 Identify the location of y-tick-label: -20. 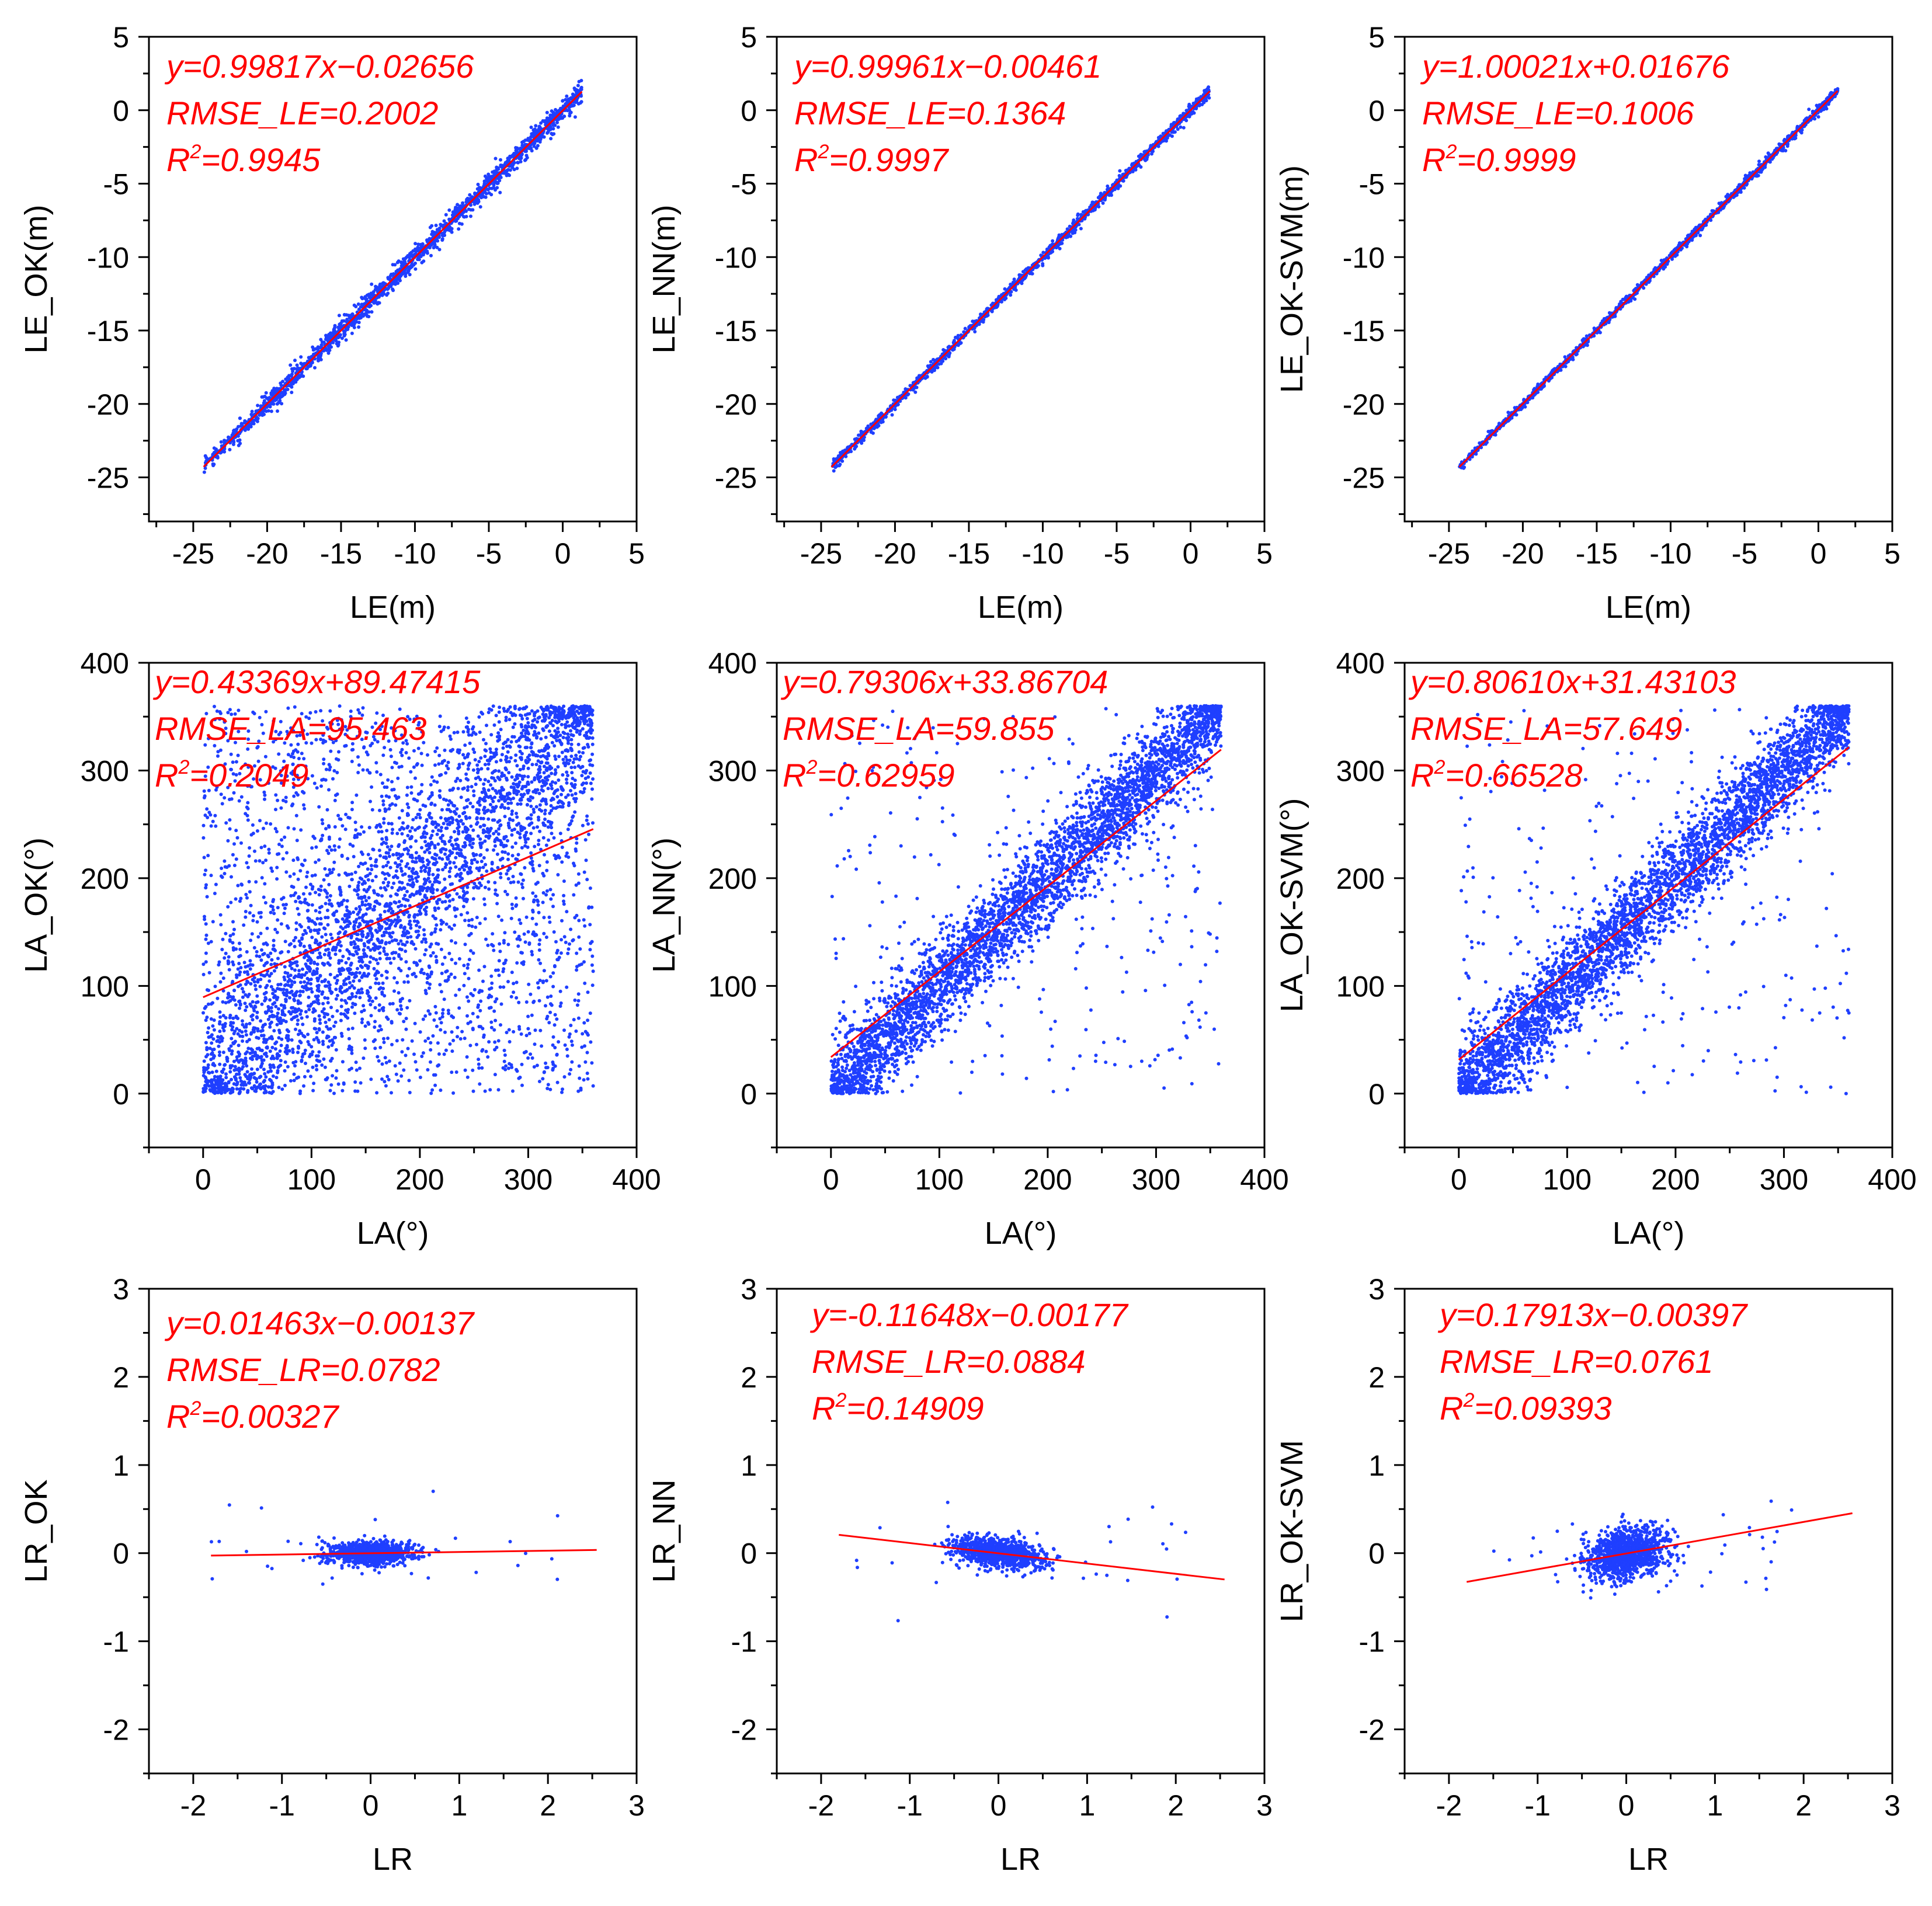
(1364, 404).